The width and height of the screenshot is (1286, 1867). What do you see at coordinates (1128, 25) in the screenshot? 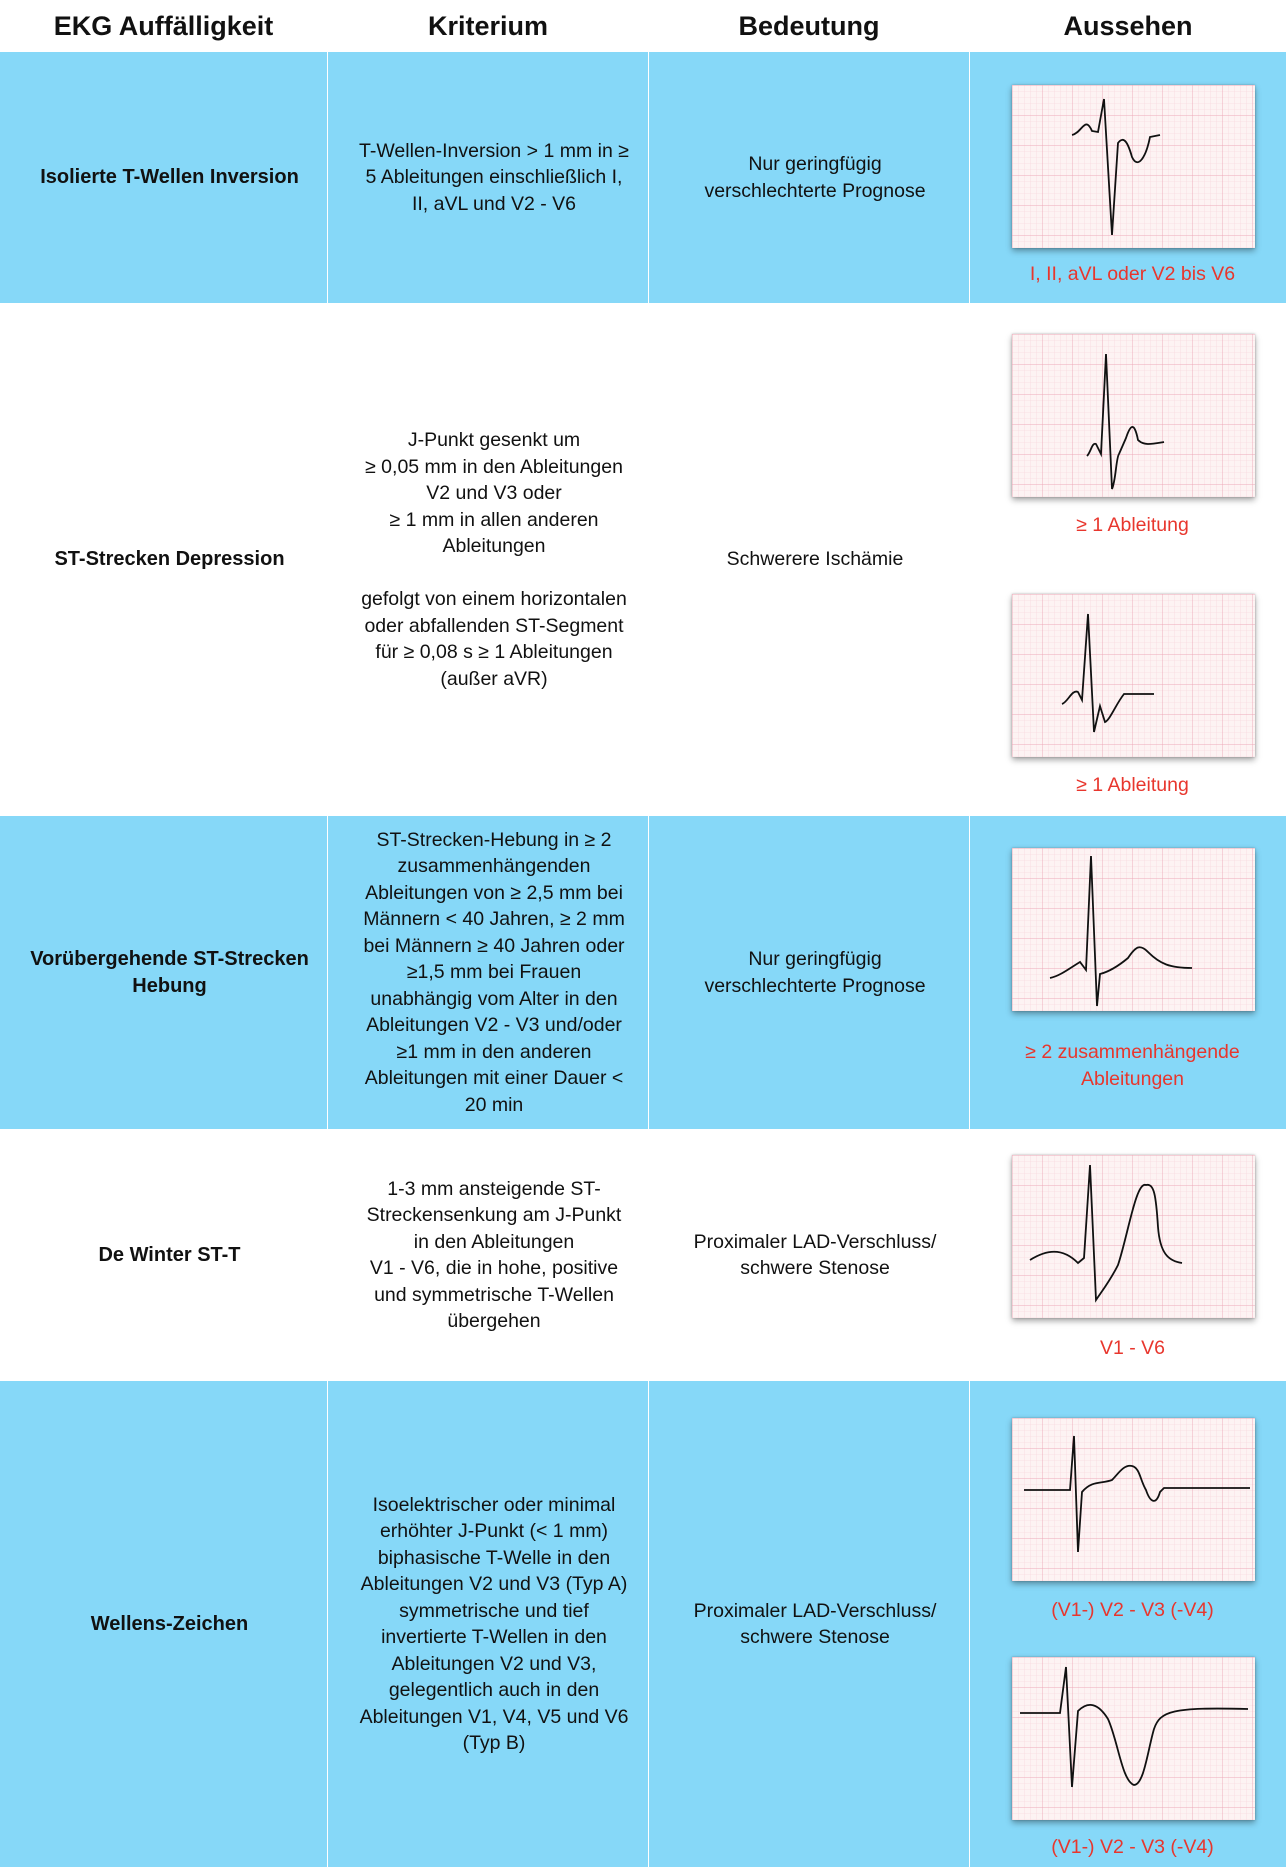
I see `header-appearance: Aussehen` at bounding box center [1128, 25].